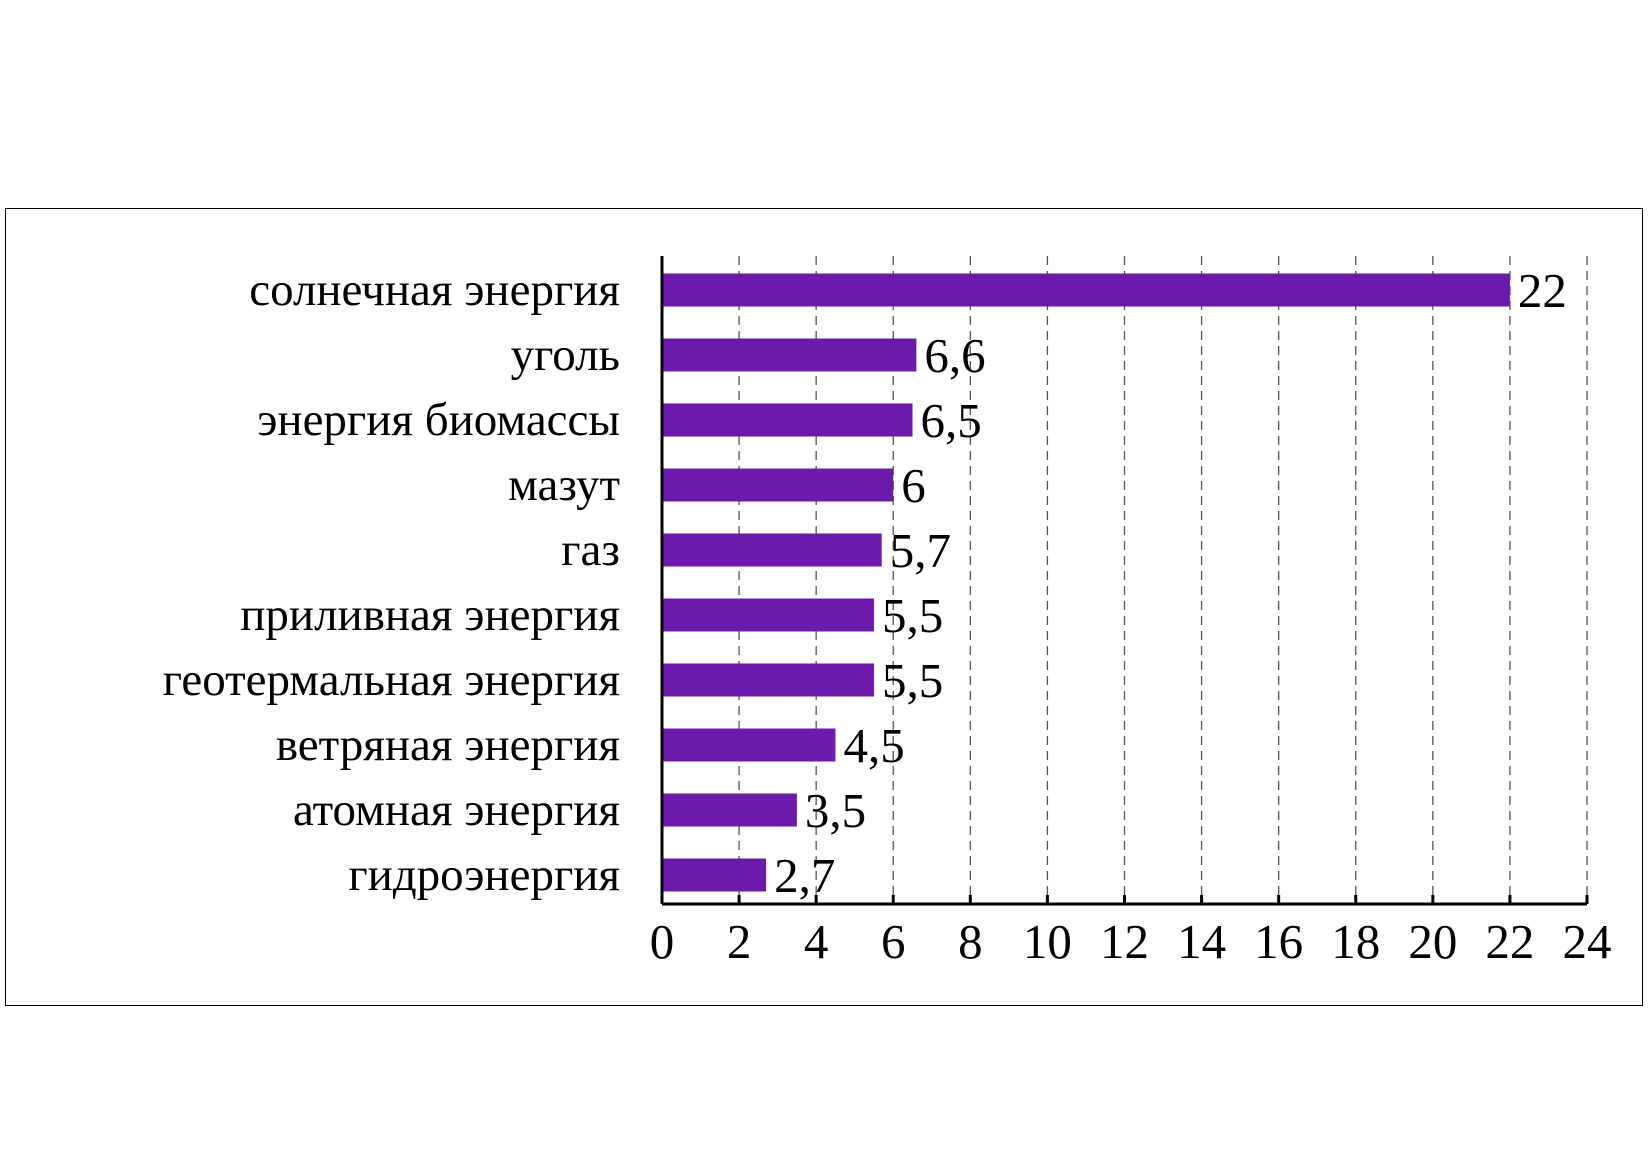  Describe the element at coordinates (835, 810) in the screenshot. I see `data-label: 3,5` at that location.